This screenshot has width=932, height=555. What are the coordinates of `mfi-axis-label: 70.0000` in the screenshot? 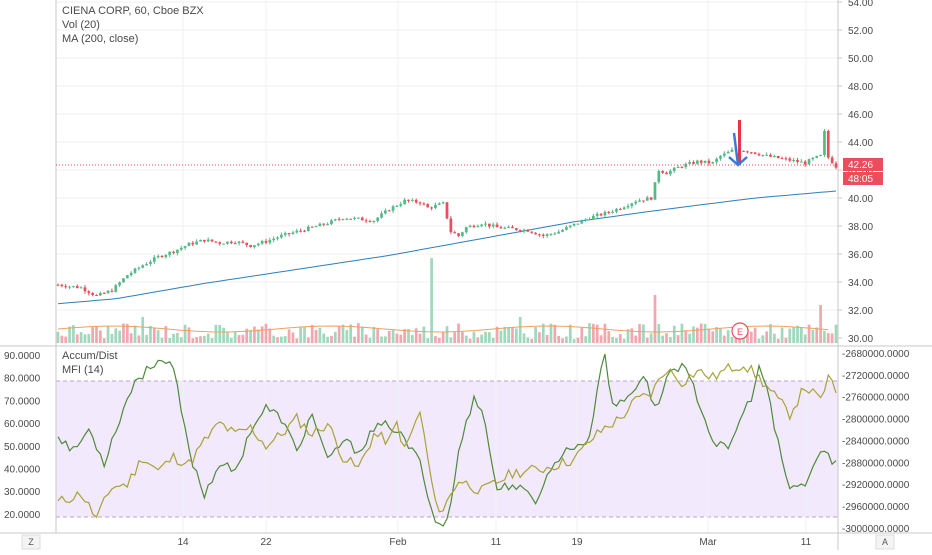 It's located at (22, 401).